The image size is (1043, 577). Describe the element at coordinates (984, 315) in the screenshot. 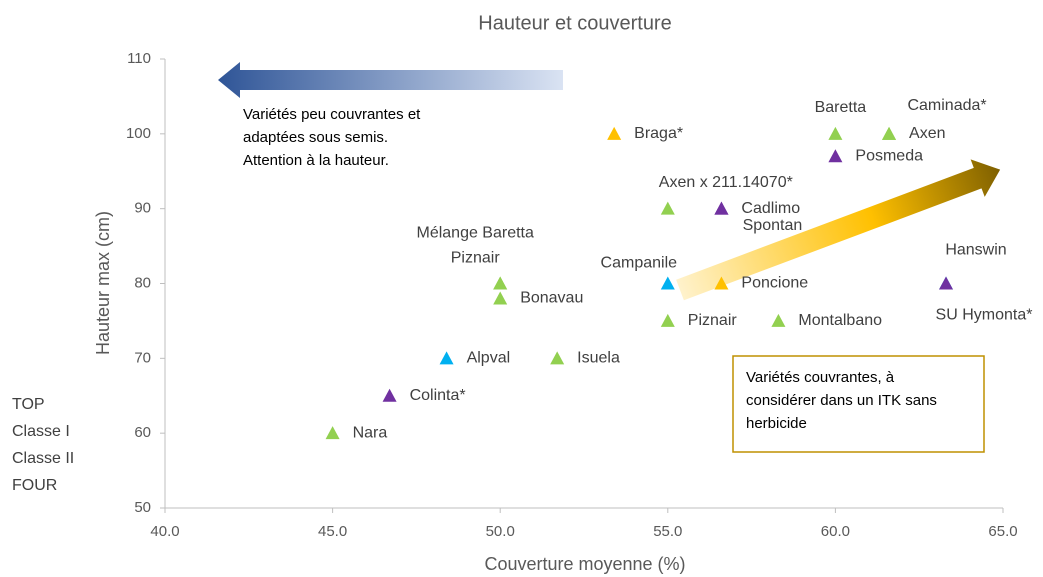

I see `point-label: SU Hymonta*` at that location.